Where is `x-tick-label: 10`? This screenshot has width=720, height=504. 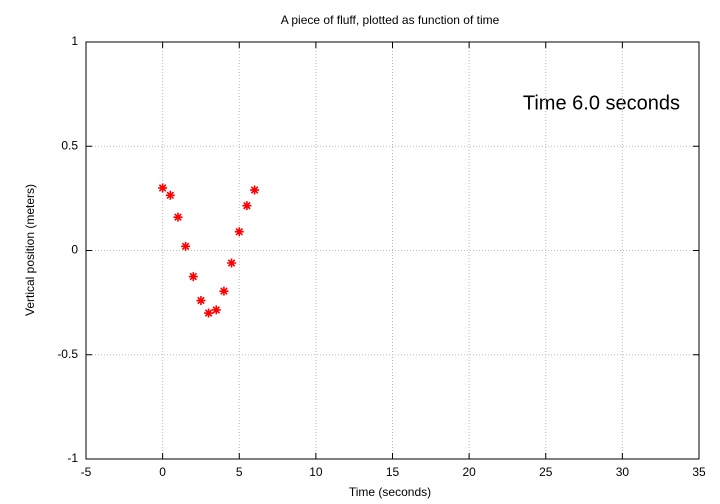
x-tick-label: 10 is located at coordinates (316, 472).